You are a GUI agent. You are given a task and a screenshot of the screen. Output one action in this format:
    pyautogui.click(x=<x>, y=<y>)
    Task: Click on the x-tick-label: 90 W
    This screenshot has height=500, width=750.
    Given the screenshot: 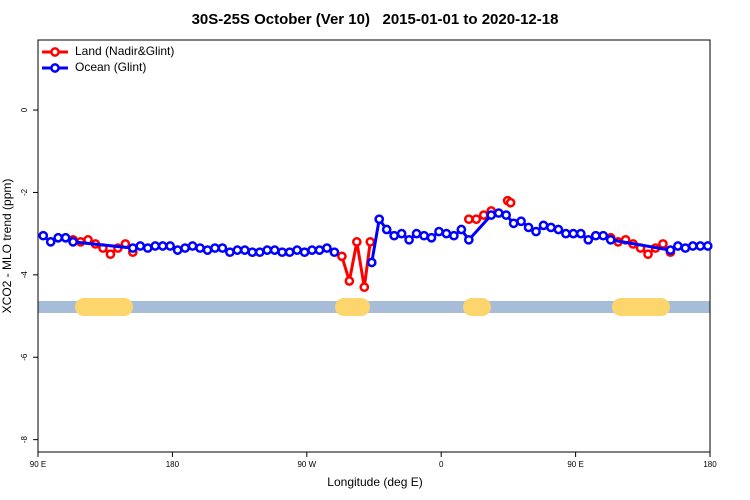 What is the action you would take?
    pyautogui.click(x=306, y=464)
    